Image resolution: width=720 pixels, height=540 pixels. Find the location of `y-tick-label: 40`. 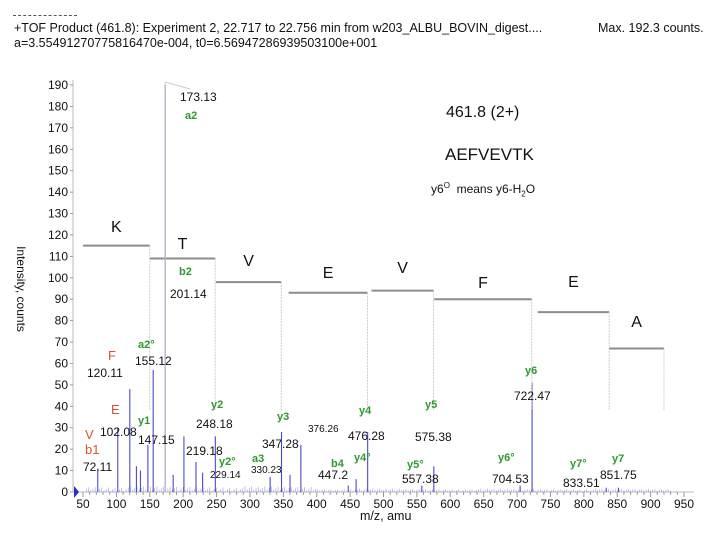

y-tick-label: 40 is located at coordinates (62, 406).